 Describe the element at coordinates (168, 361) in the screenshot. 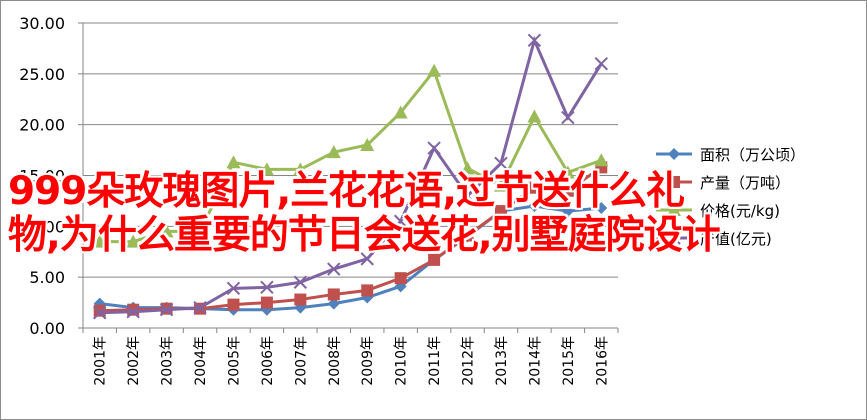

I see `x-tick-label: 2003年` at that location.